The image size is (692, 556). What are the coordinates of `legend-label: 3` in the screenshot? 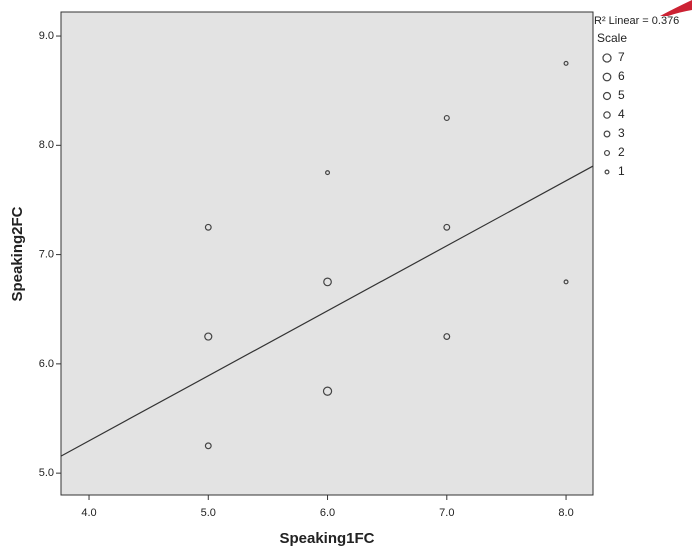 It's located at (621, 133).